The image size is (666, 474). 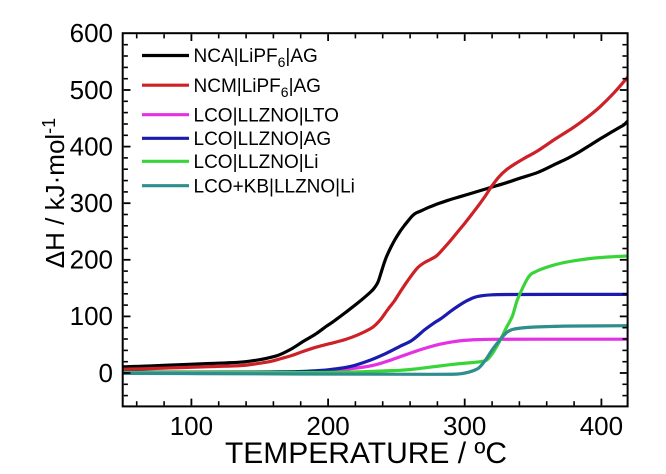 I want to click on svg-text: 600, so click(x=91, y=33).